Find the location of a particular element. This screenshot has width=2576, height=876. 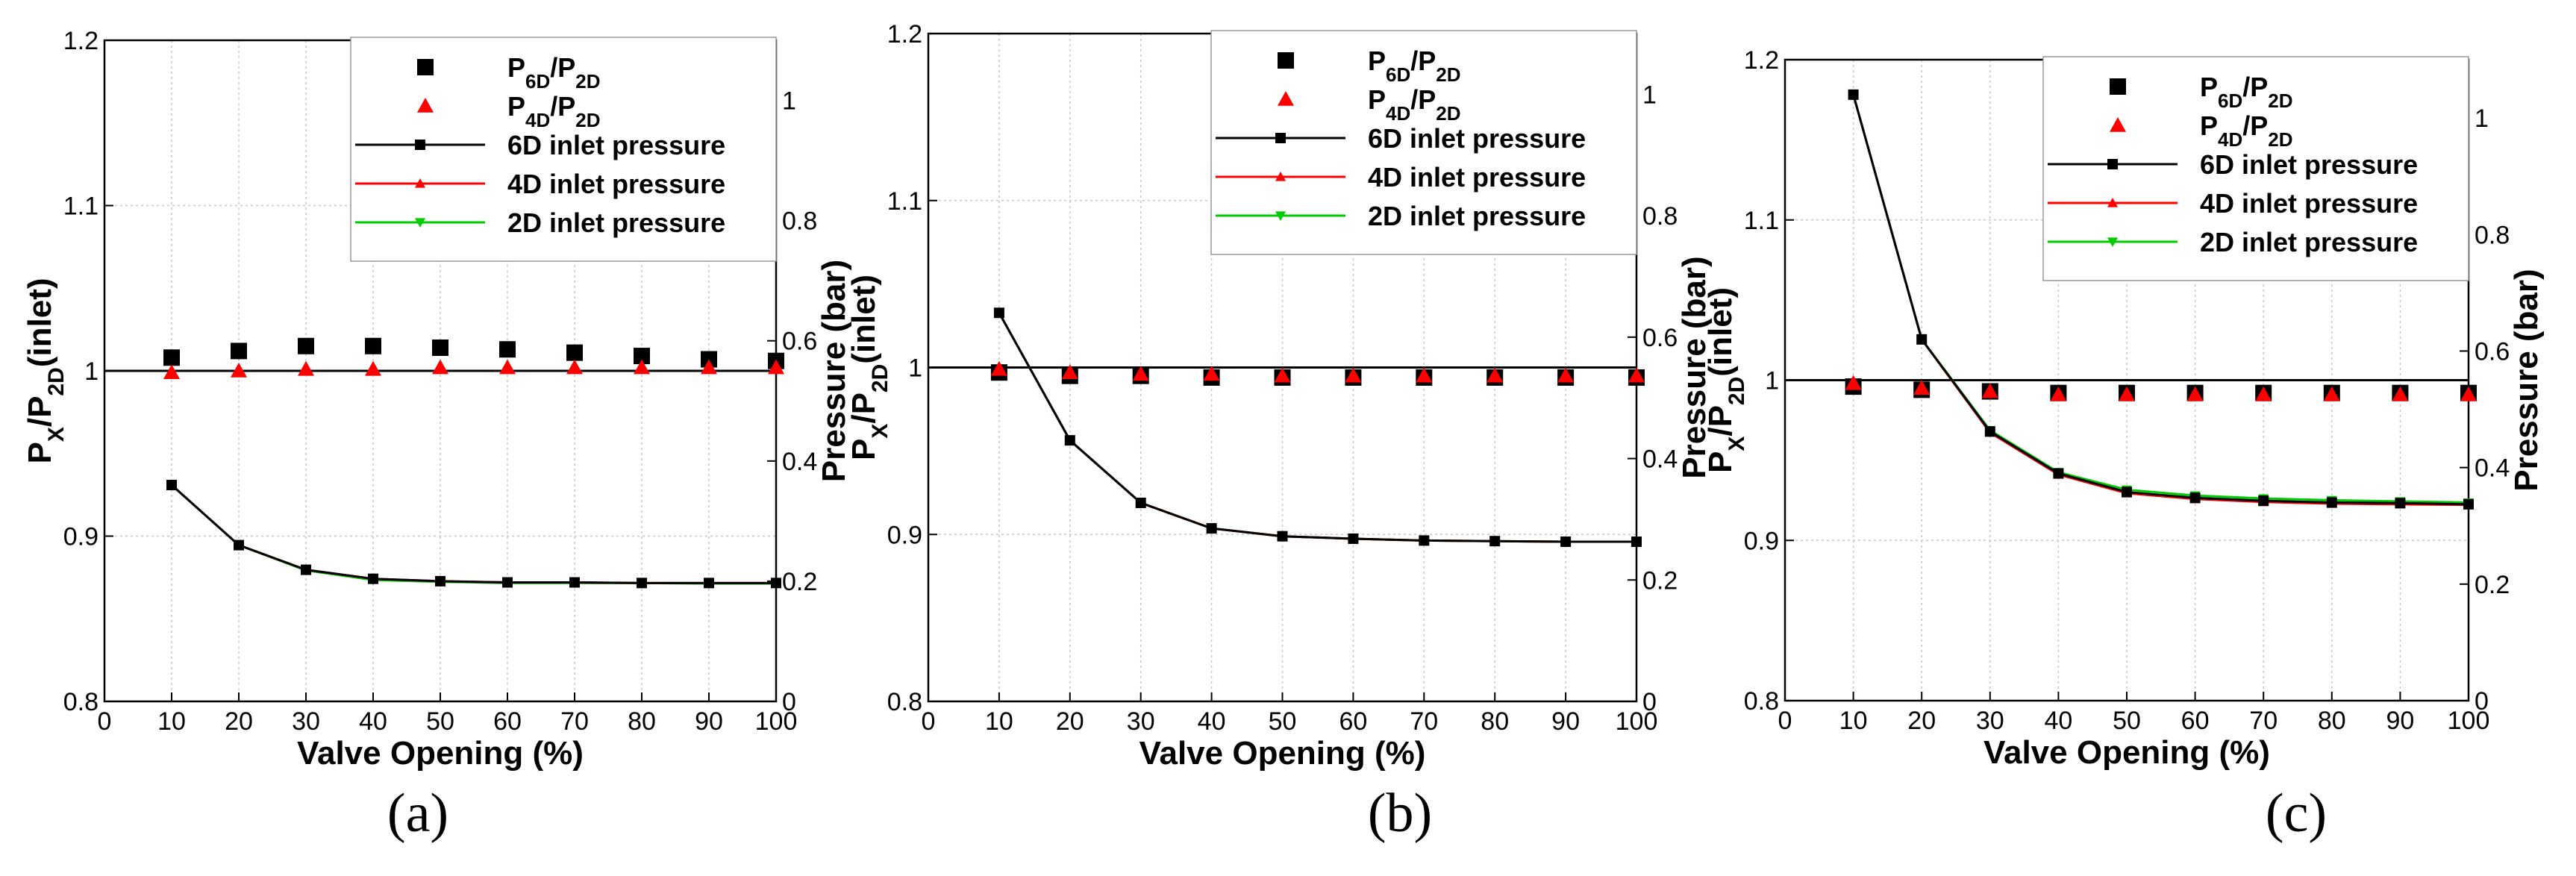

y-left-tick-label: 1.1 is located at coordinates (81, 207).